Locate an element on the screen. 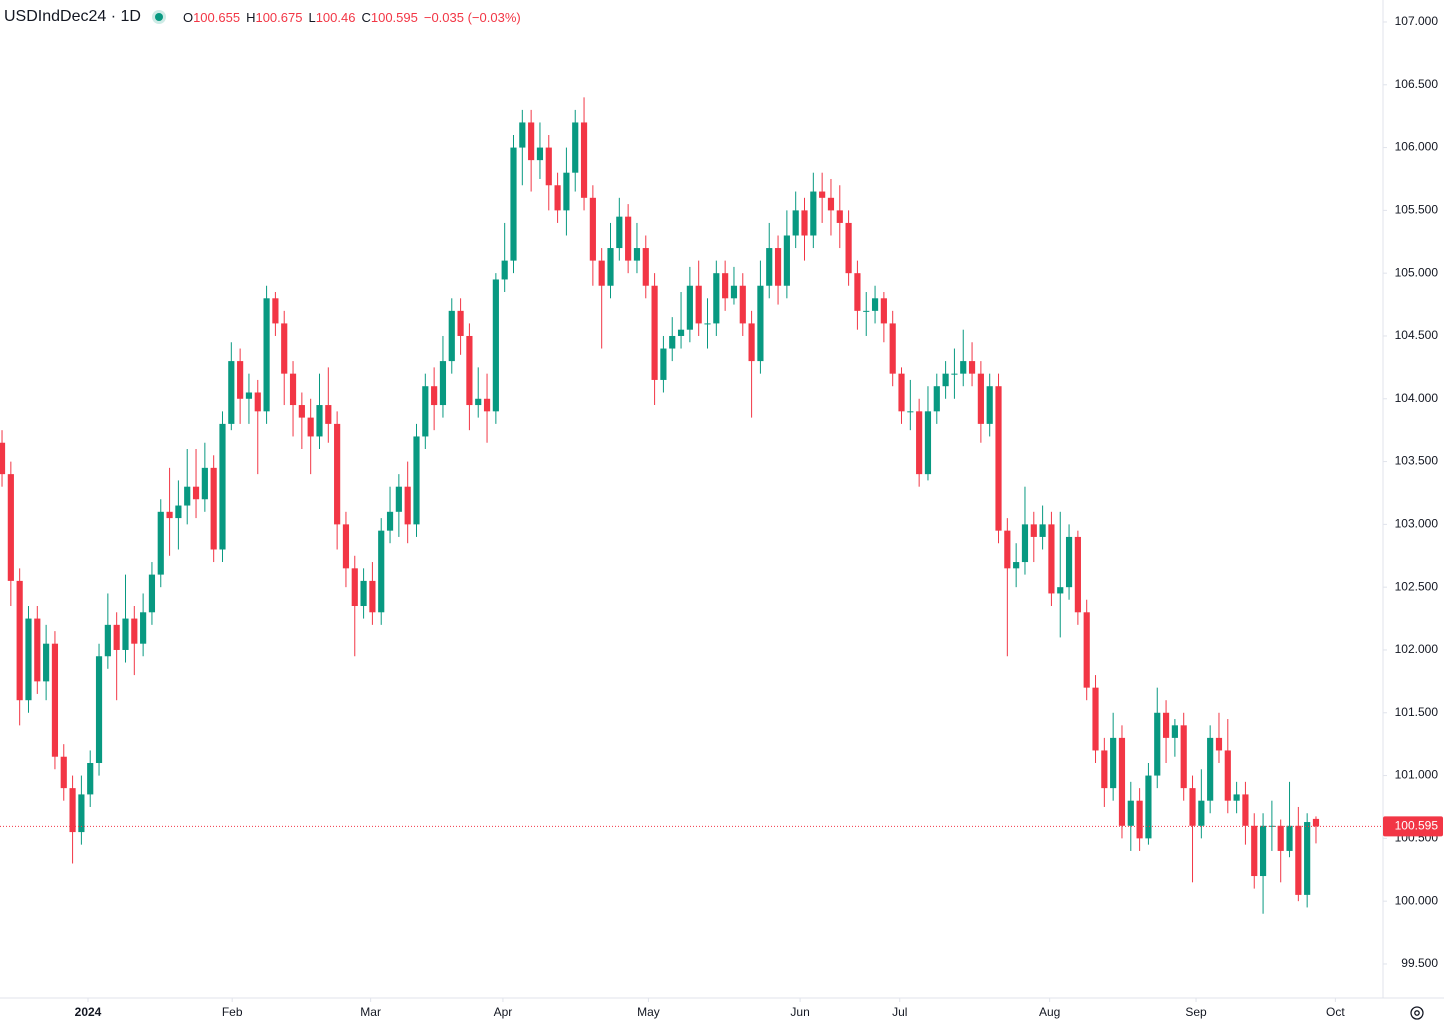  y-tick-label: 105.500 is located at coordinates (1417, 210).